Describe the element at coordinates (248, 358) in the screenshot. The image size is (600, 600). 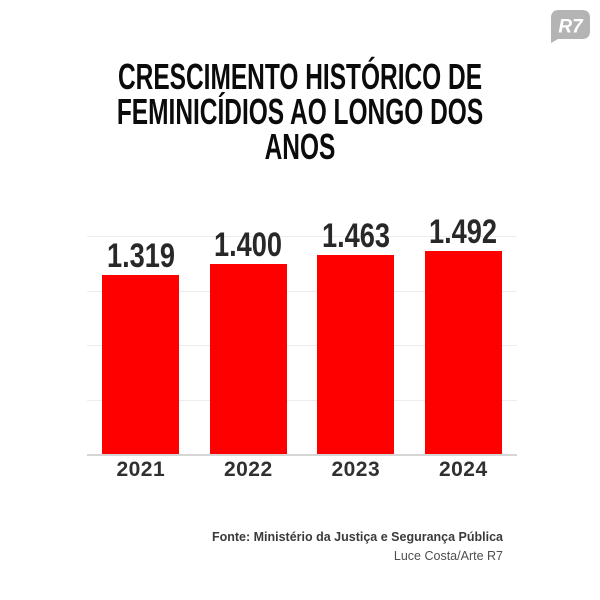
I see `bar-2022` at that location.